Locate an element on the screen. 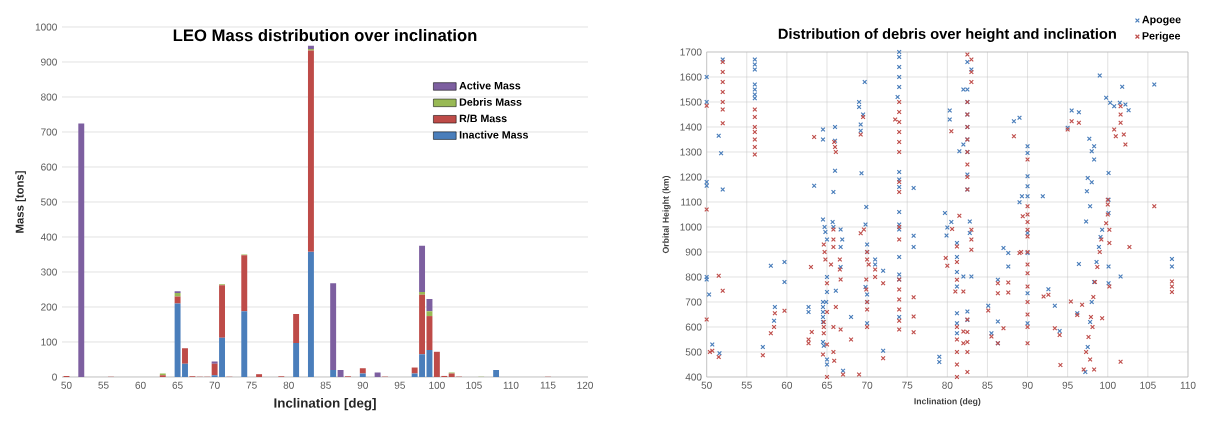  y-tick-label: 1500 is located at coordinates (691, 102).